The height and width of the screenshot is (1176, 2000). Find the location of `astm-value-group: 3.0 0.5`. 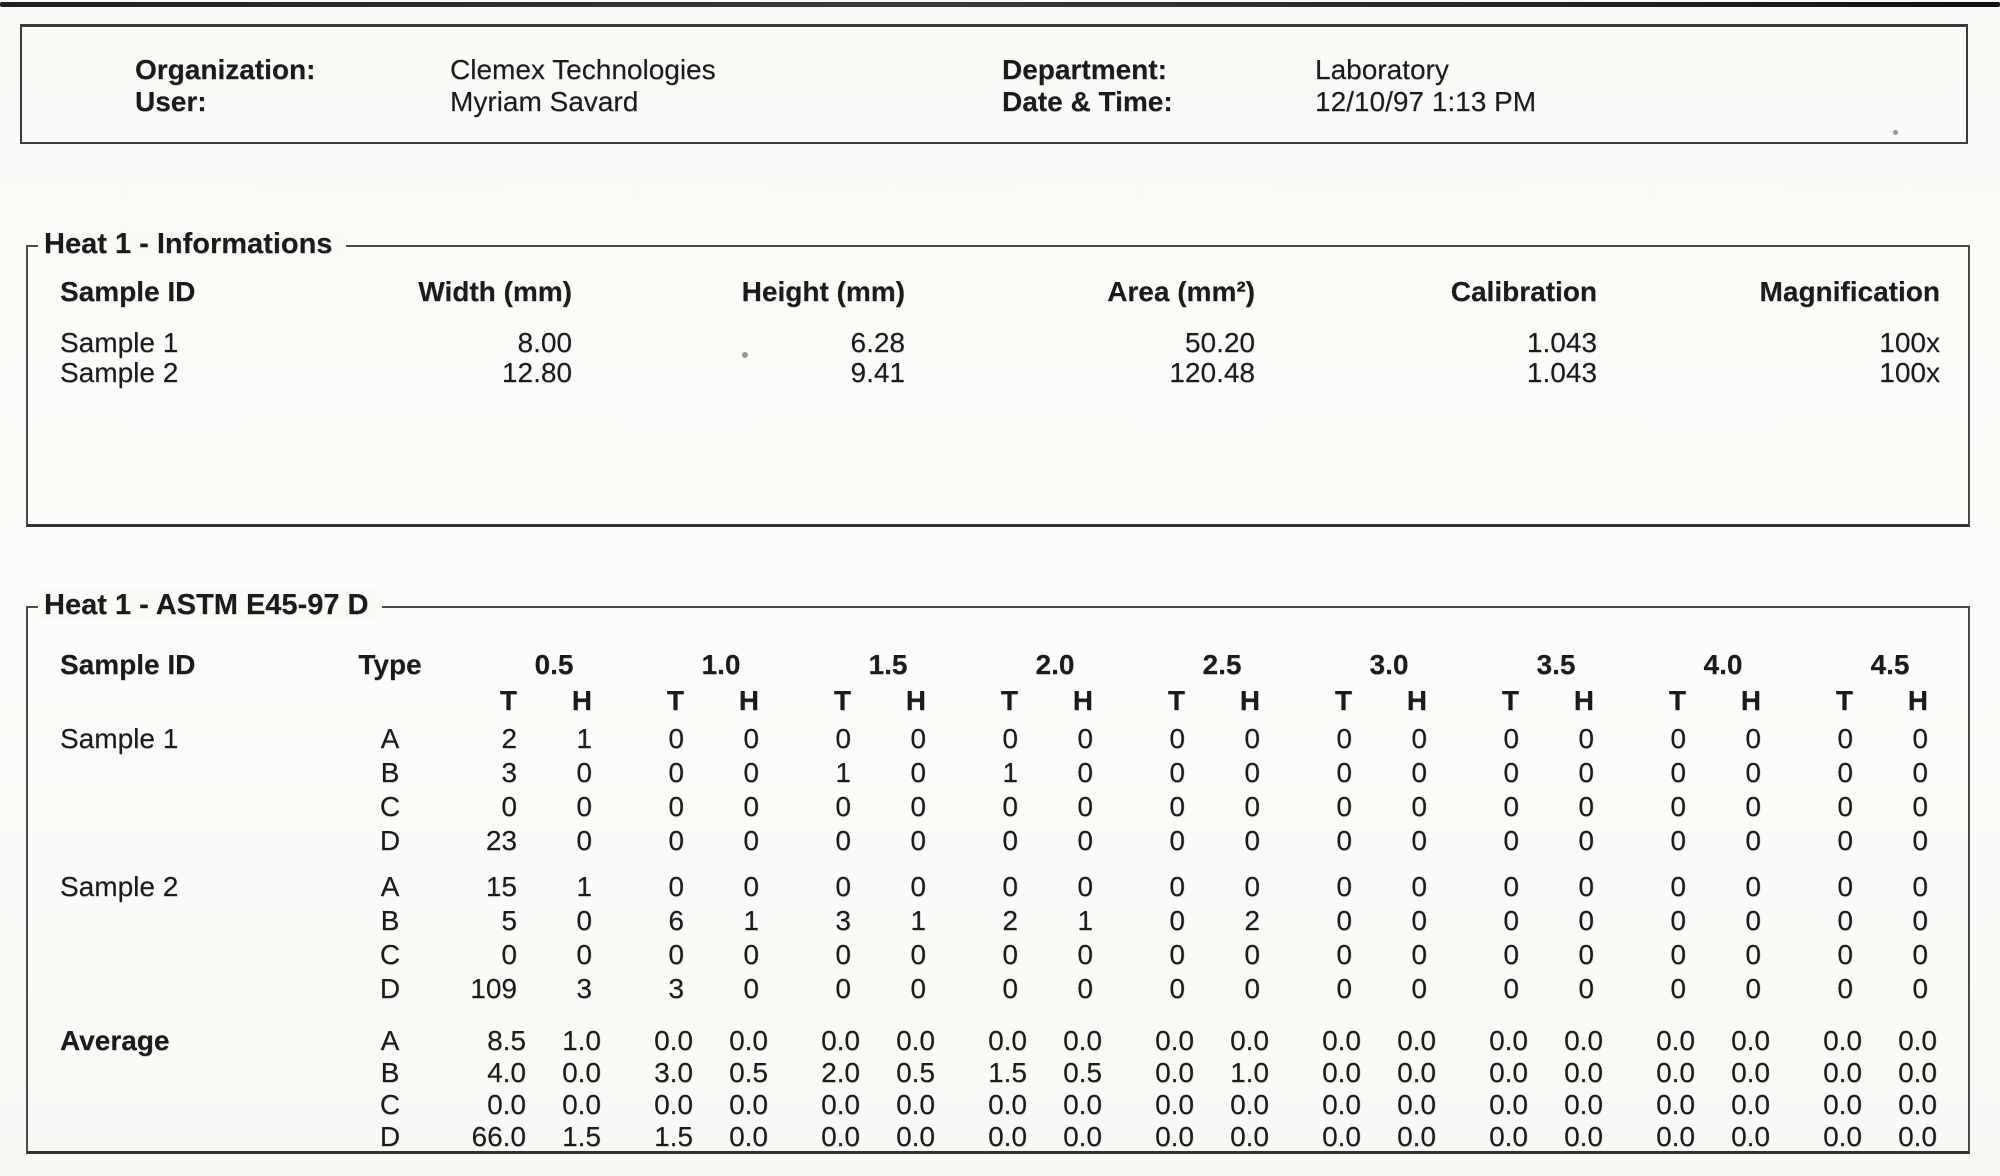

astm-value-group: 3.0 0.5 is located at coordinates (686, 1073).